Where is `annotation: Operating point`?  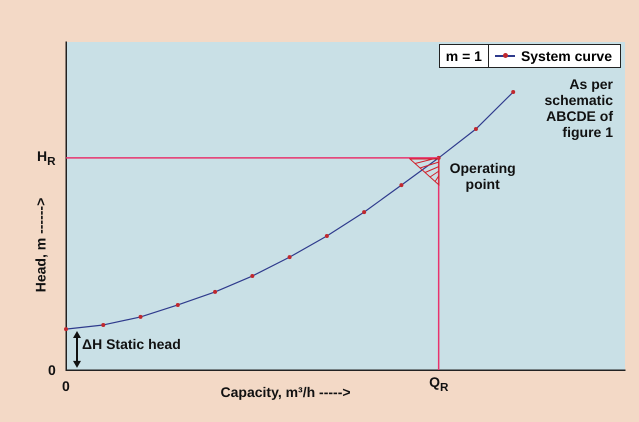
annotation: Operating point is located at coordinates (482, 176).